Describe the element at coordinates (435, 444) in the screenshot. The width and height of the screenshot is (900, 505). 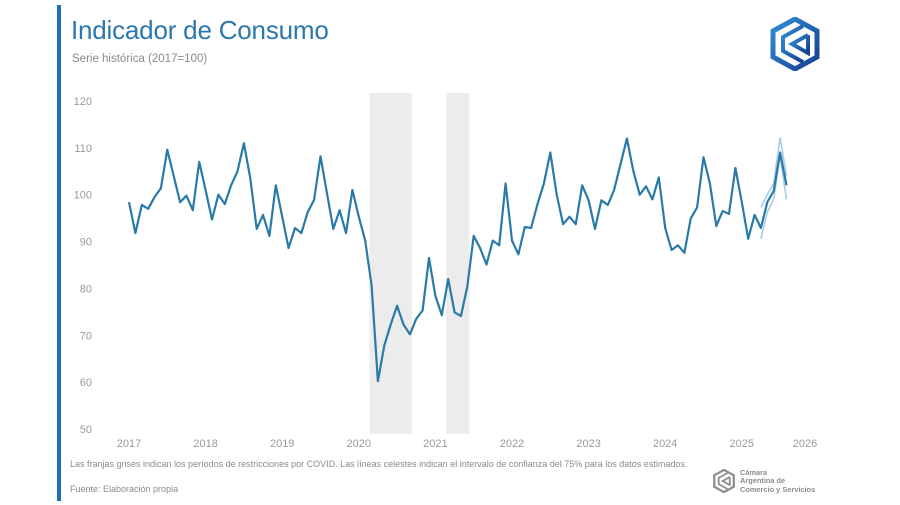
I see `x-tick-label: 2021` at that location.